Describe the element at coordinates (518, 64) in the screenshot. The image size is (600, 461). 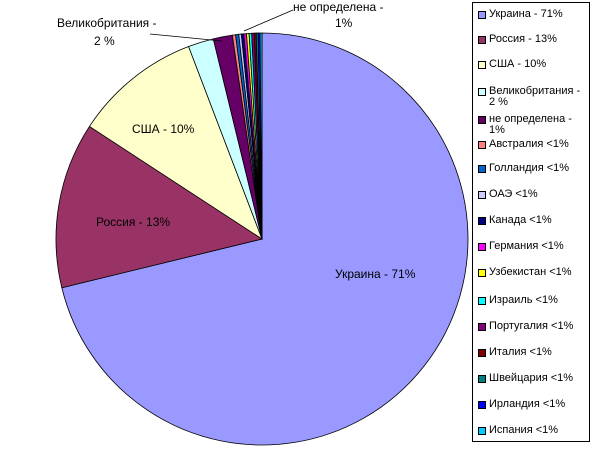
I see `legend-label: США - 10%` at that location.